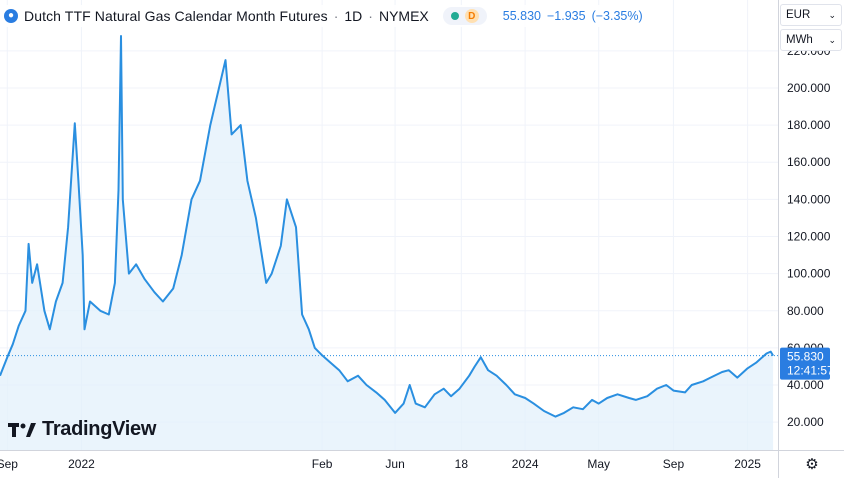  Describe the element at coordinates (22, 429) in the screenshot. I see `tradingview-logo-icon` at that location.